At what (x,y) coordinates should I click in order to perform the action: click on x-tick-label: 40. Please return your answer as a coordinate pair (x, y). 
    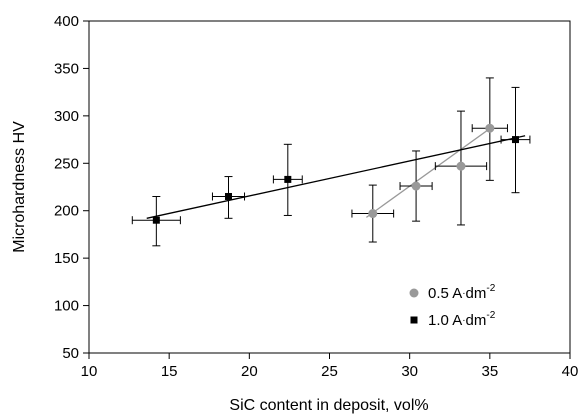
    Looking at the image, I should click on (570, 371).